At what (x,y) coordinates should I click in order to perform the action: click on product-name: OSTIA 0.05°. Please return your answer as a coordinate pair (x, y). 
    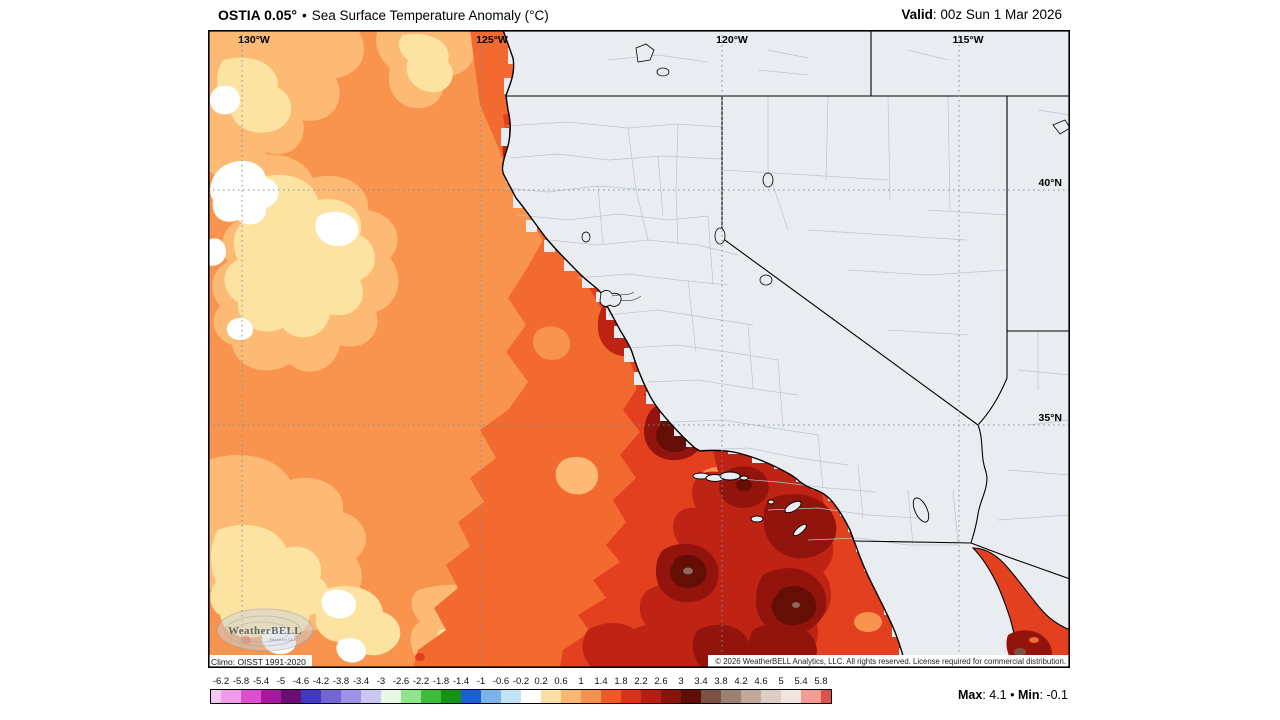
    Looking at the image, I should click on (257, 15).